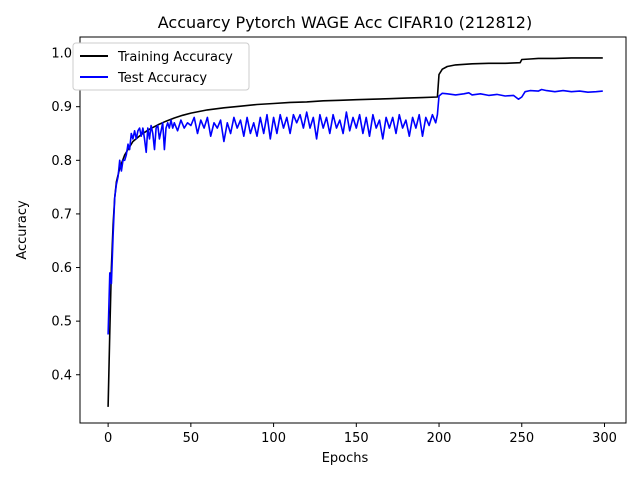 The width and height of the screenshot is (640, 480). I want to click on x-axis-label: Epochs, so click(345, 458).